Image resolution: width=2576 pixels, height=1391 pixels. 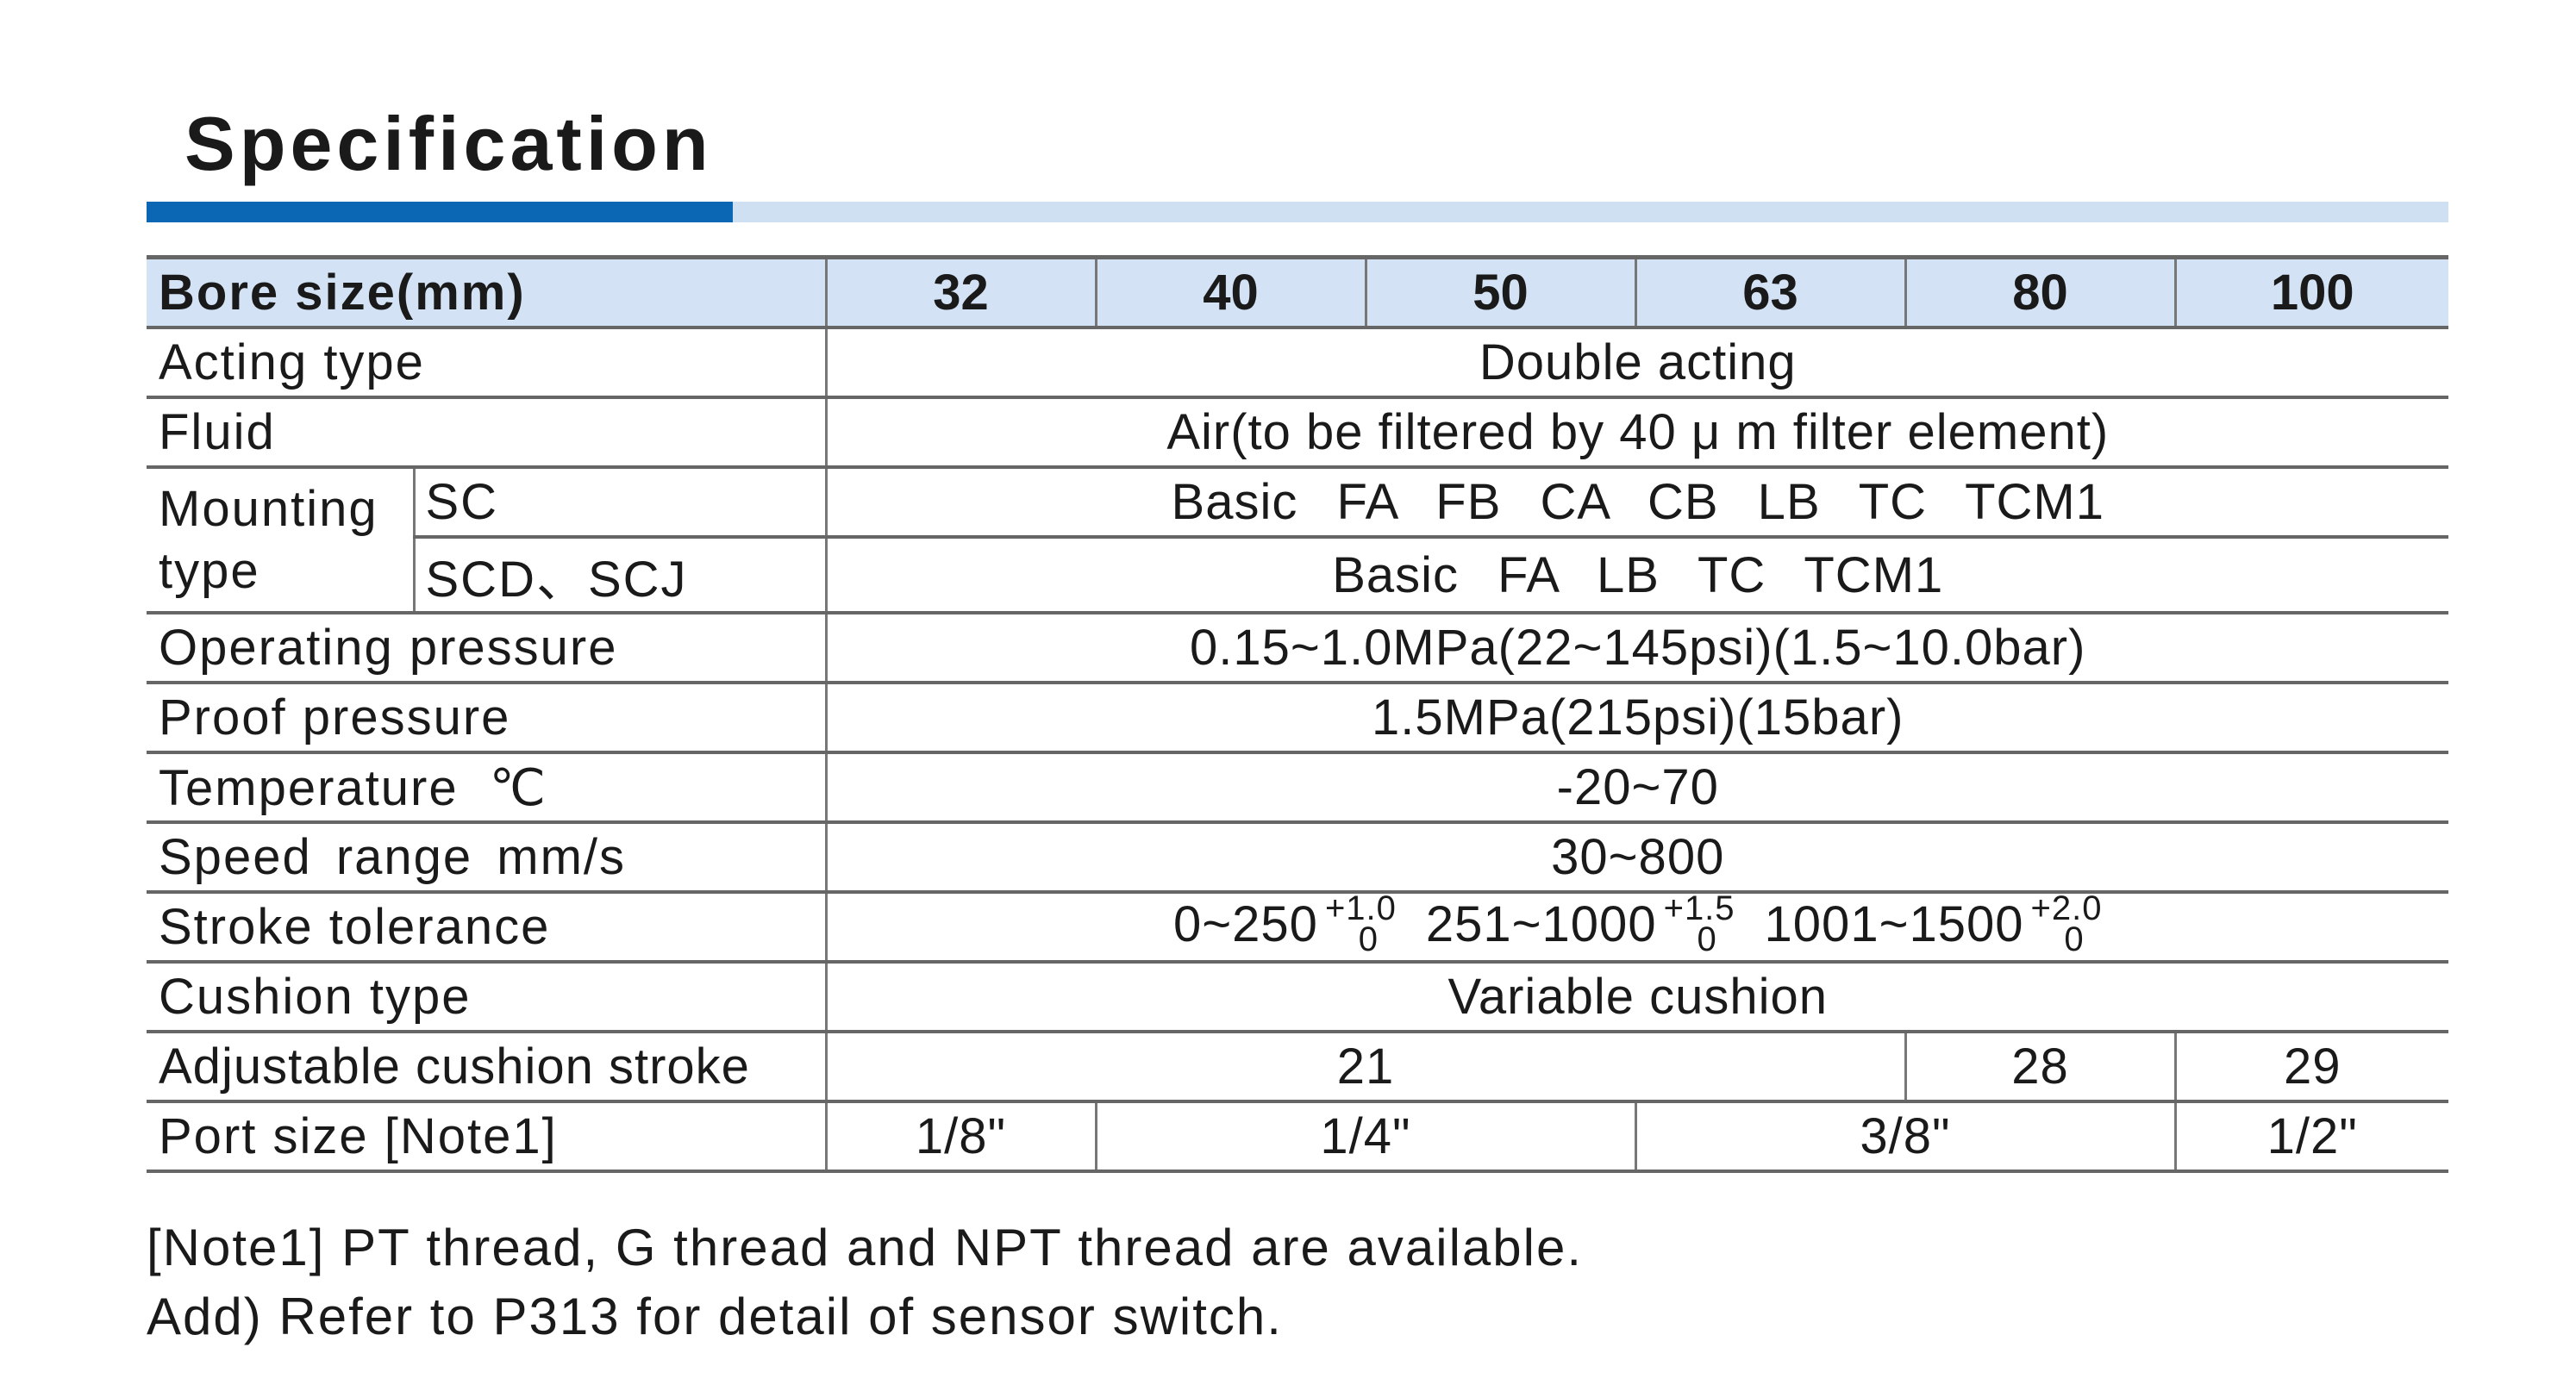 I want to click on tolerance-upper: +1.0, so click(x=1361, y=908).